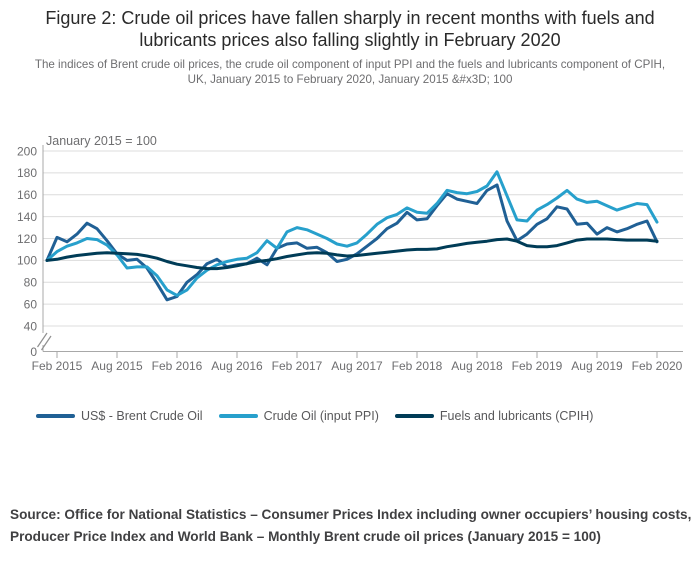  I want to click on y-tick-label: 100, so click(27, 261).